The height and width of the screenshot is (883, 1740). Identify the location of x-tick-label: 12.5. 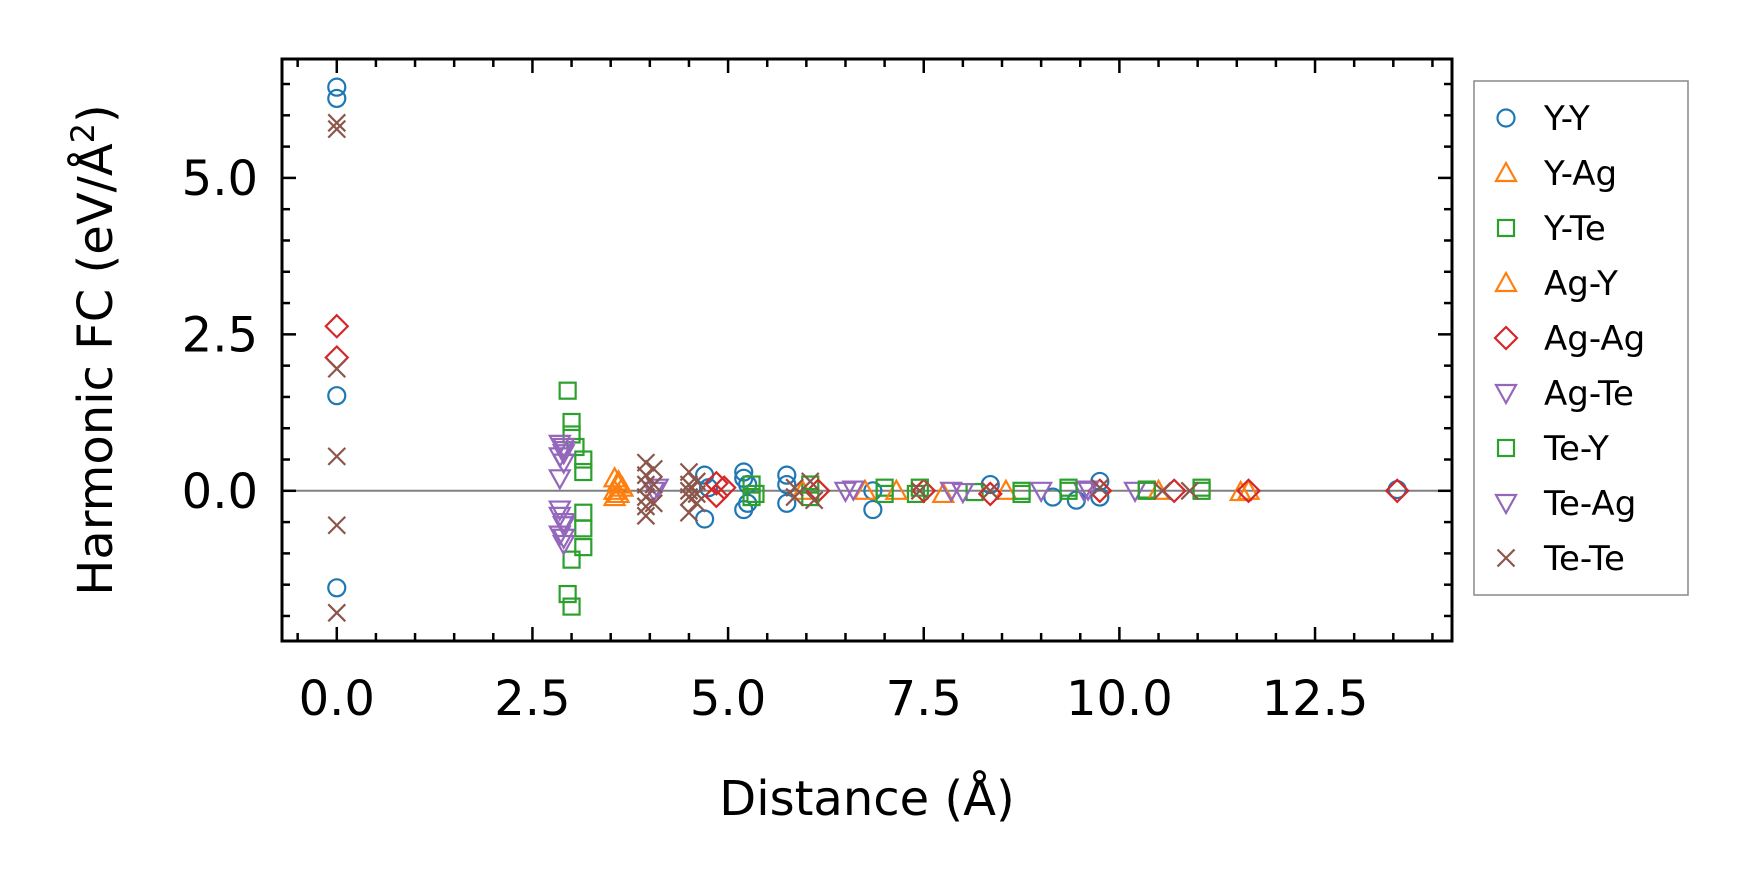
(1315, 699).